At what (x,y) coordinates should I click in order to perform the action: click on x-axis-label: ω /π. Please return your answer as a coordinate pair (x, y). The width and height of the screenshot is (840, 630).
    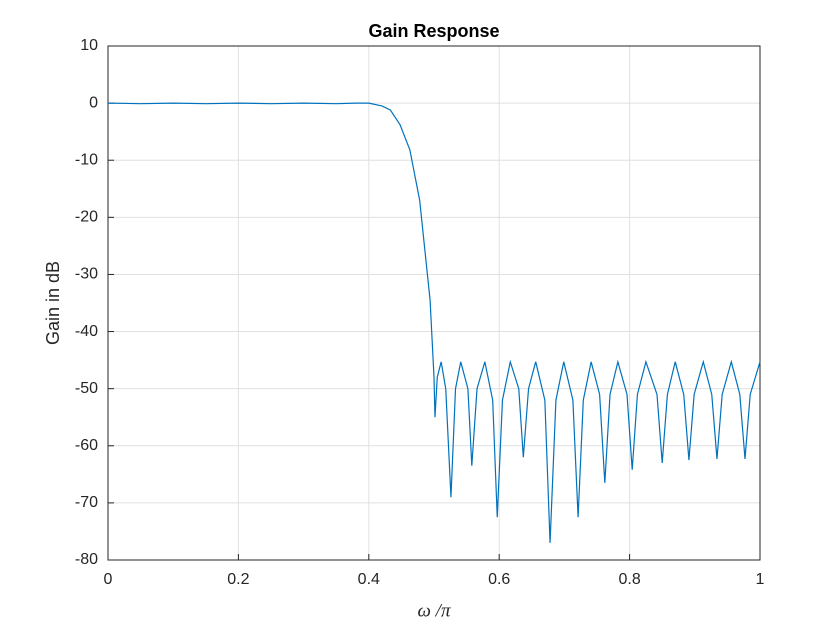
    Looking at the image, I should click on (434, 610).